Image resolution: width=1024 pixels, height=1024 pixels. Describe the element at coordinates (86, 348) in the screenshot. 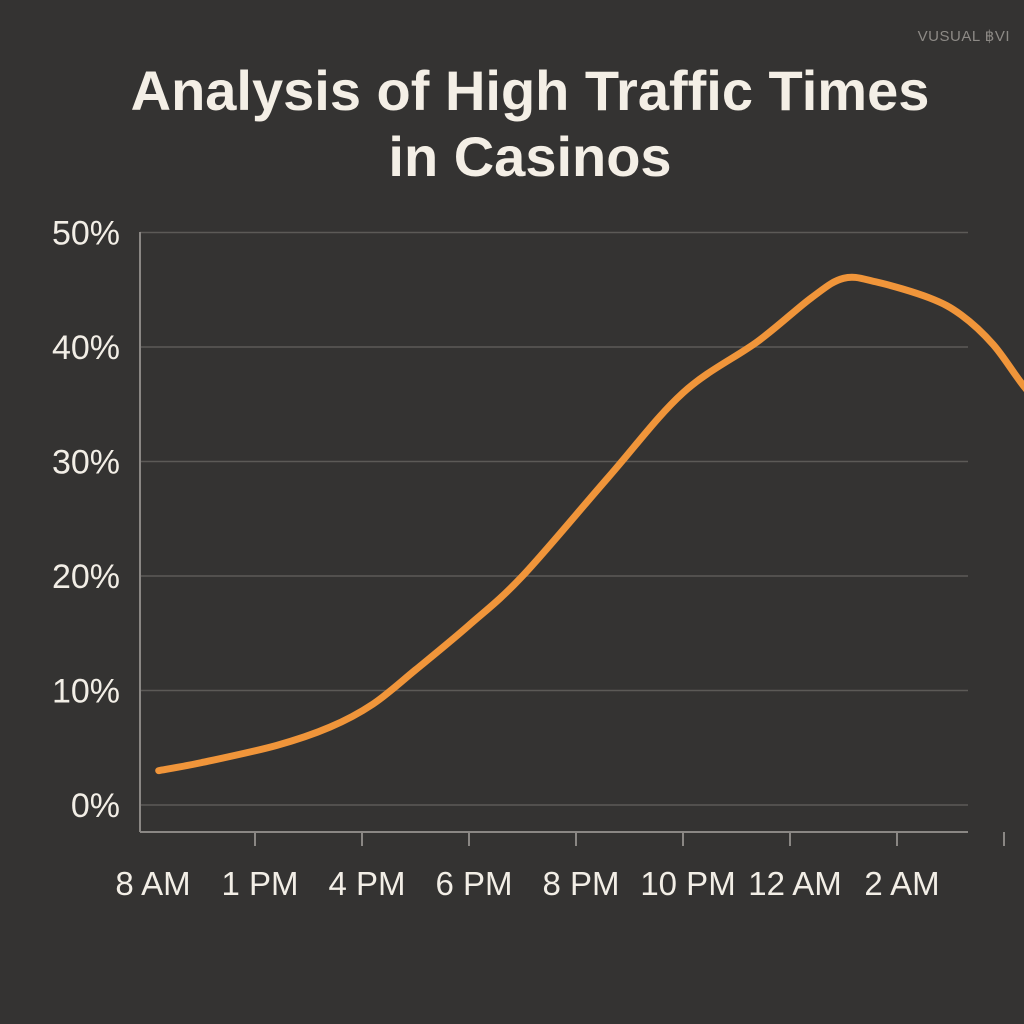

I see `y-tick-label: 40%` at that location.